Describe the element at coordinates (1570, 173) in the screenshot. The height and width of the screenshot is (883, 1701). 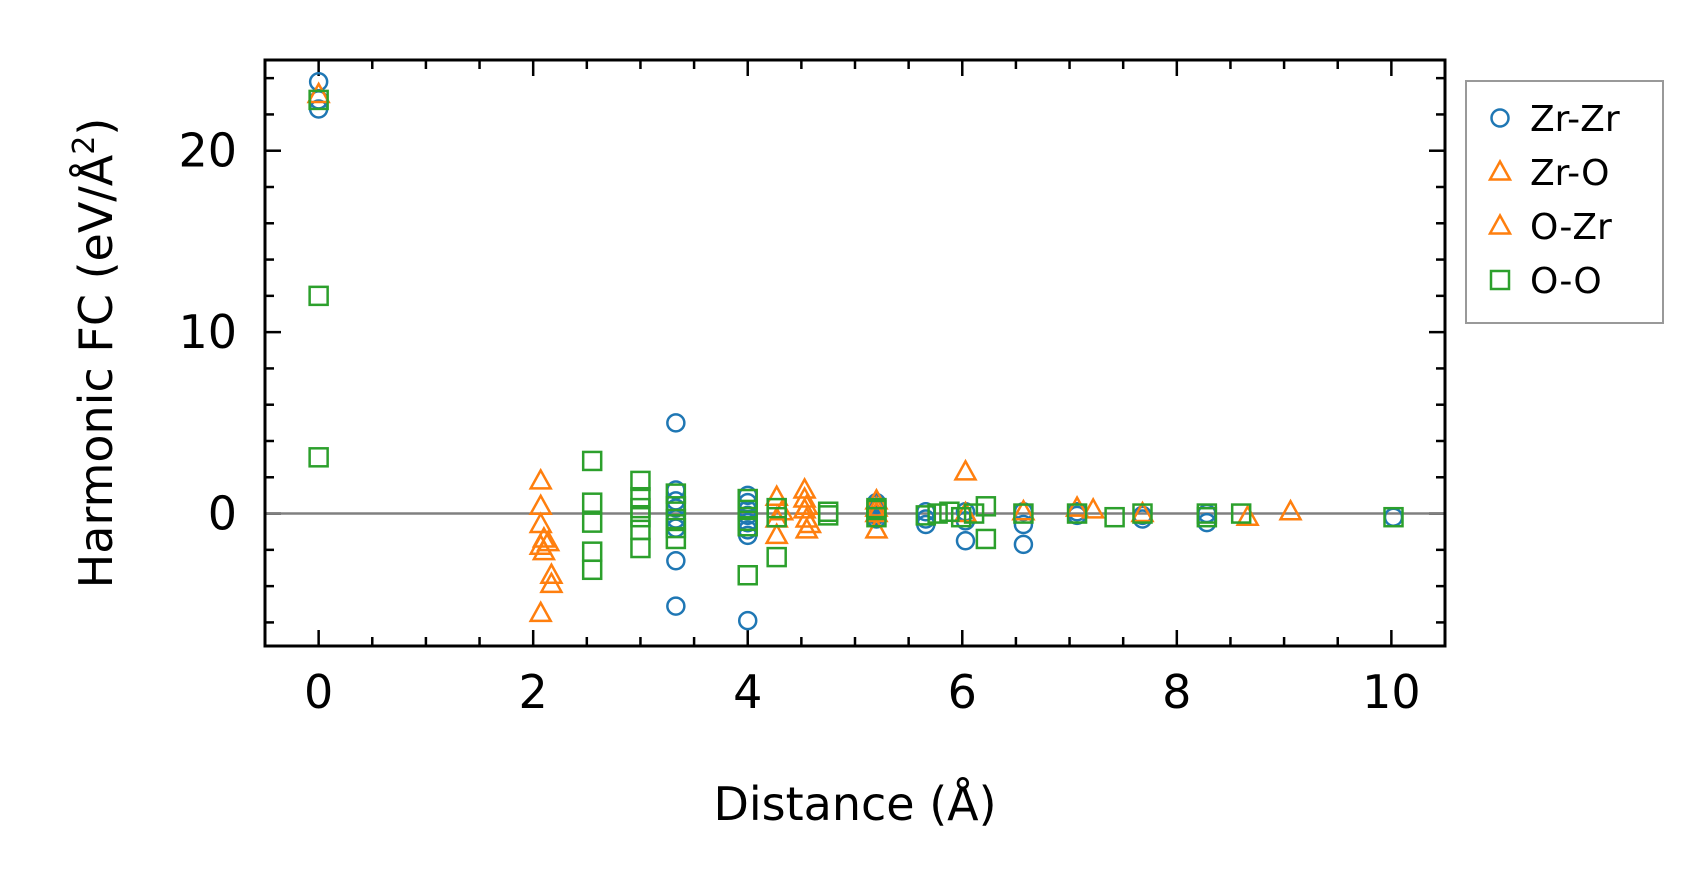
I see `legend-label: Zr-O` at that location.